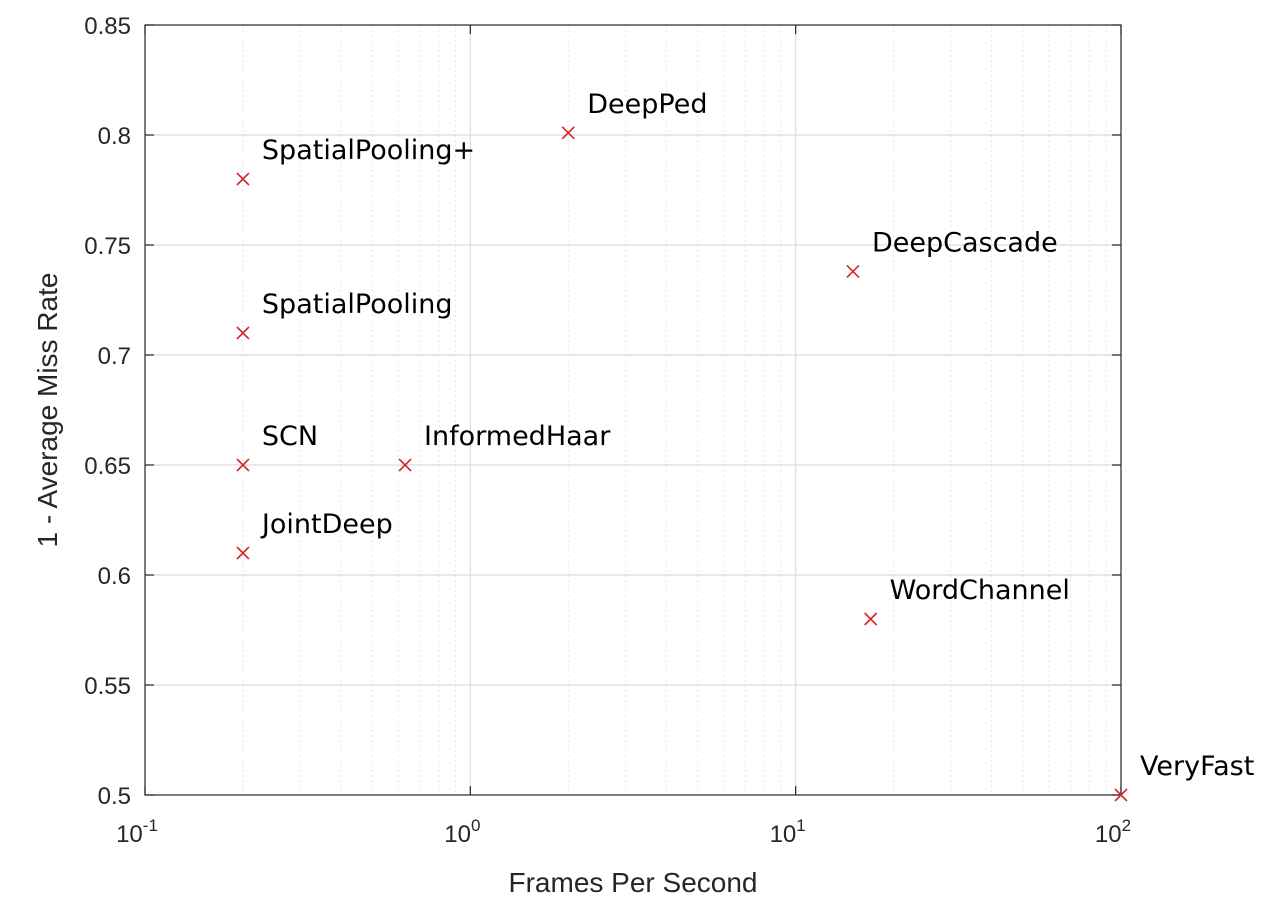  I want to click on point-label: InformedHaar, so click(517, 436).